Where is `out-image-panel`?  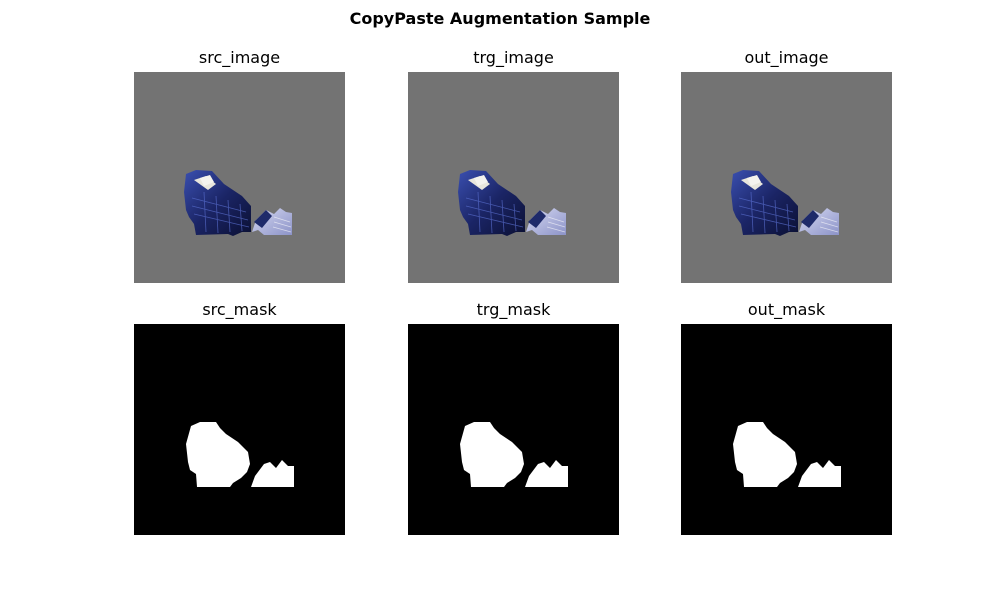 out-image-panel is located at coordinates (786, 177).